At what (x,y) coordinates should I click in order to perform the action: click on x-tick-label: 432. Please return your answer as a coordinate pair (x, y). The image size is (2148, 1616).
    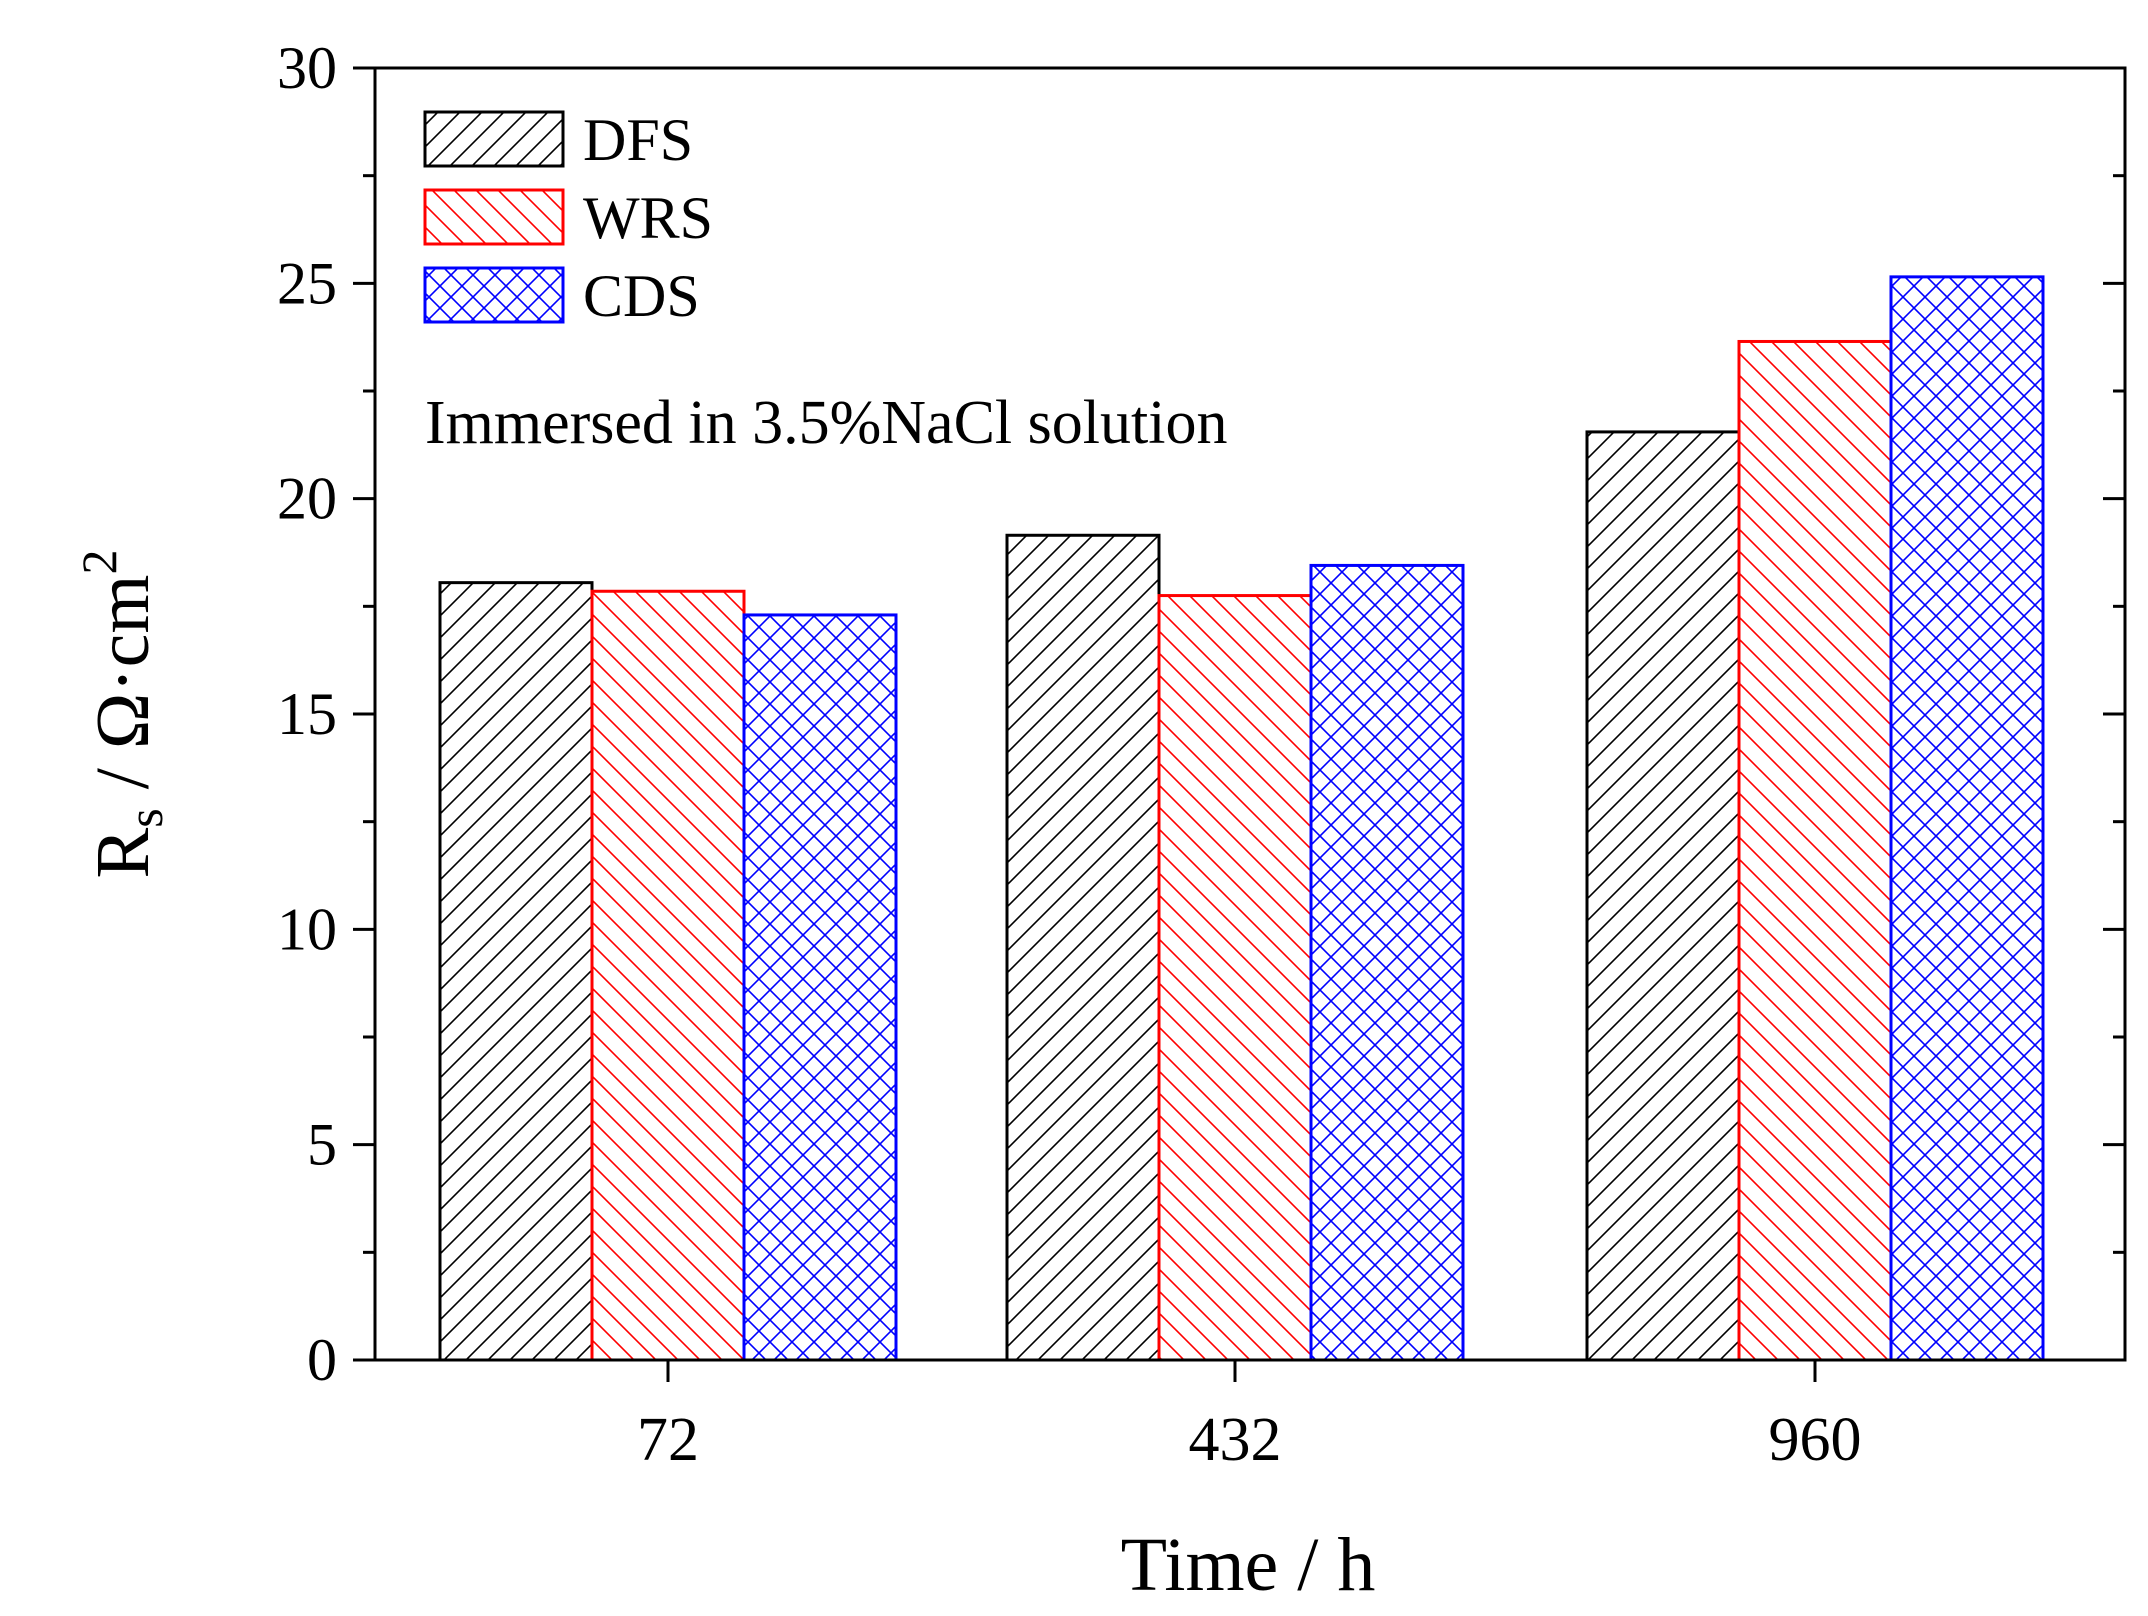
    Looking at the image, I should click on (1235, 1440).